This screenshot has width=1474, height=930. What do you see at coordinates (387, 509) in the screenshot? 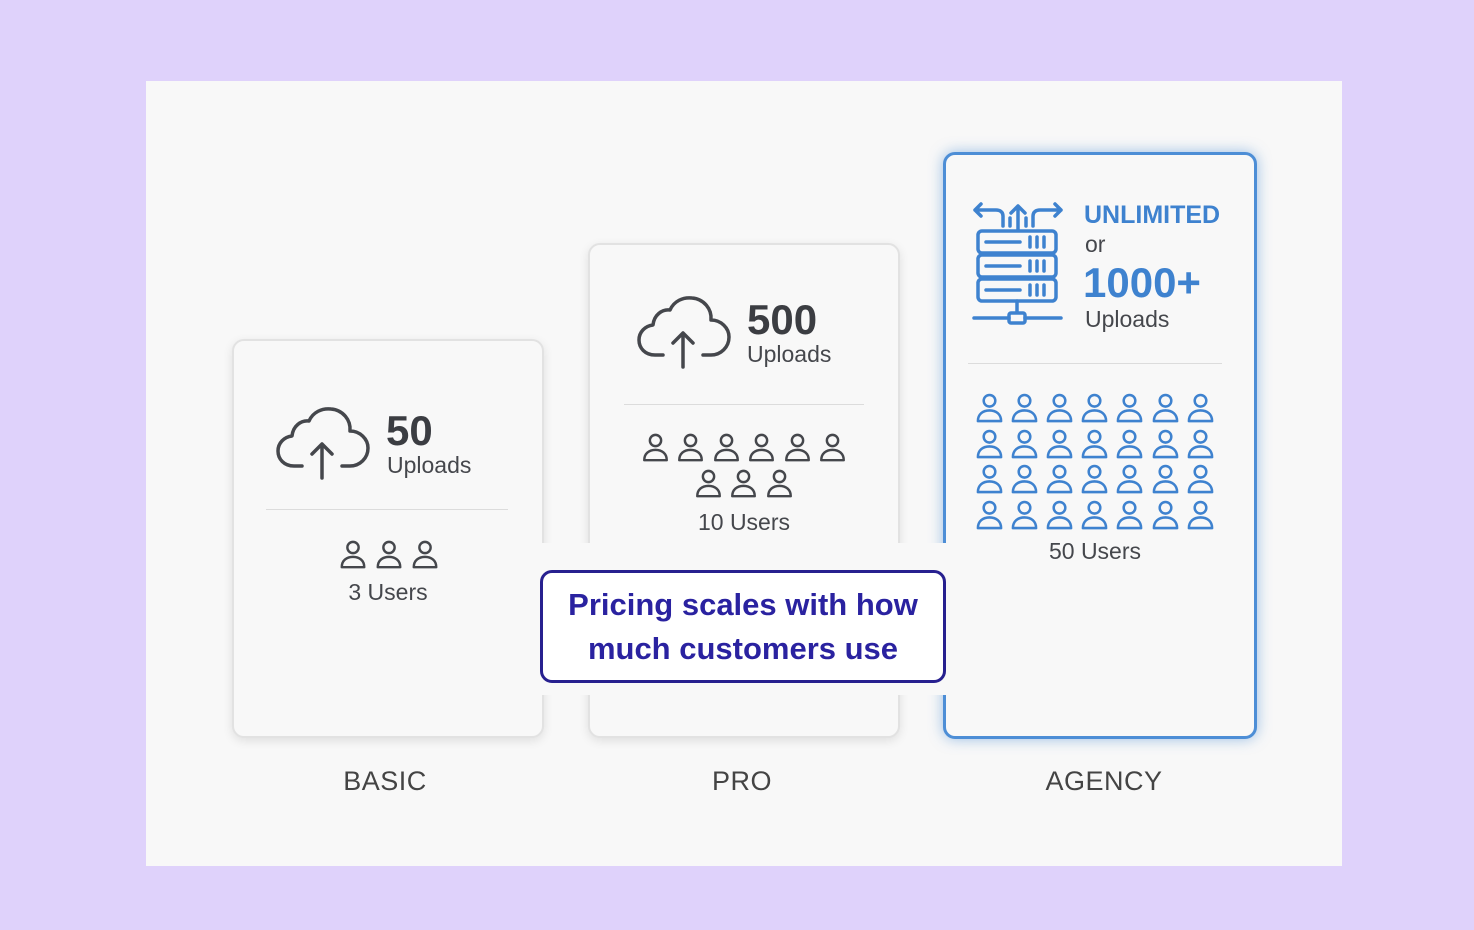
I see `basic-divider` at bounding box center [387, 509].